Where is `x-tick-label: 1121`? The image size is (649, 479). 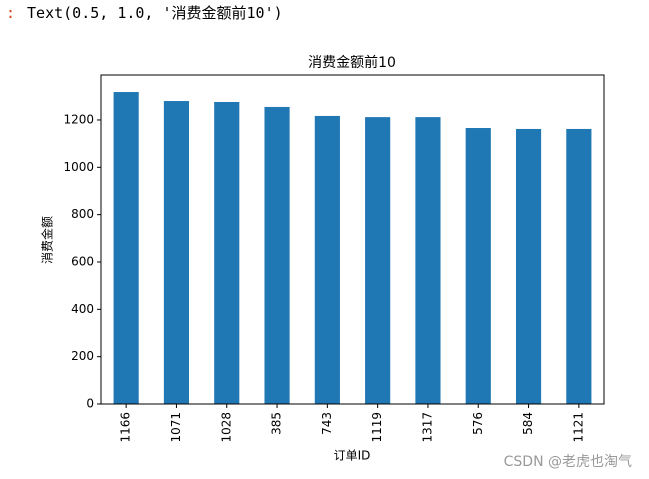
x-tick-label: 1121 is located at coordinates (578, 427).